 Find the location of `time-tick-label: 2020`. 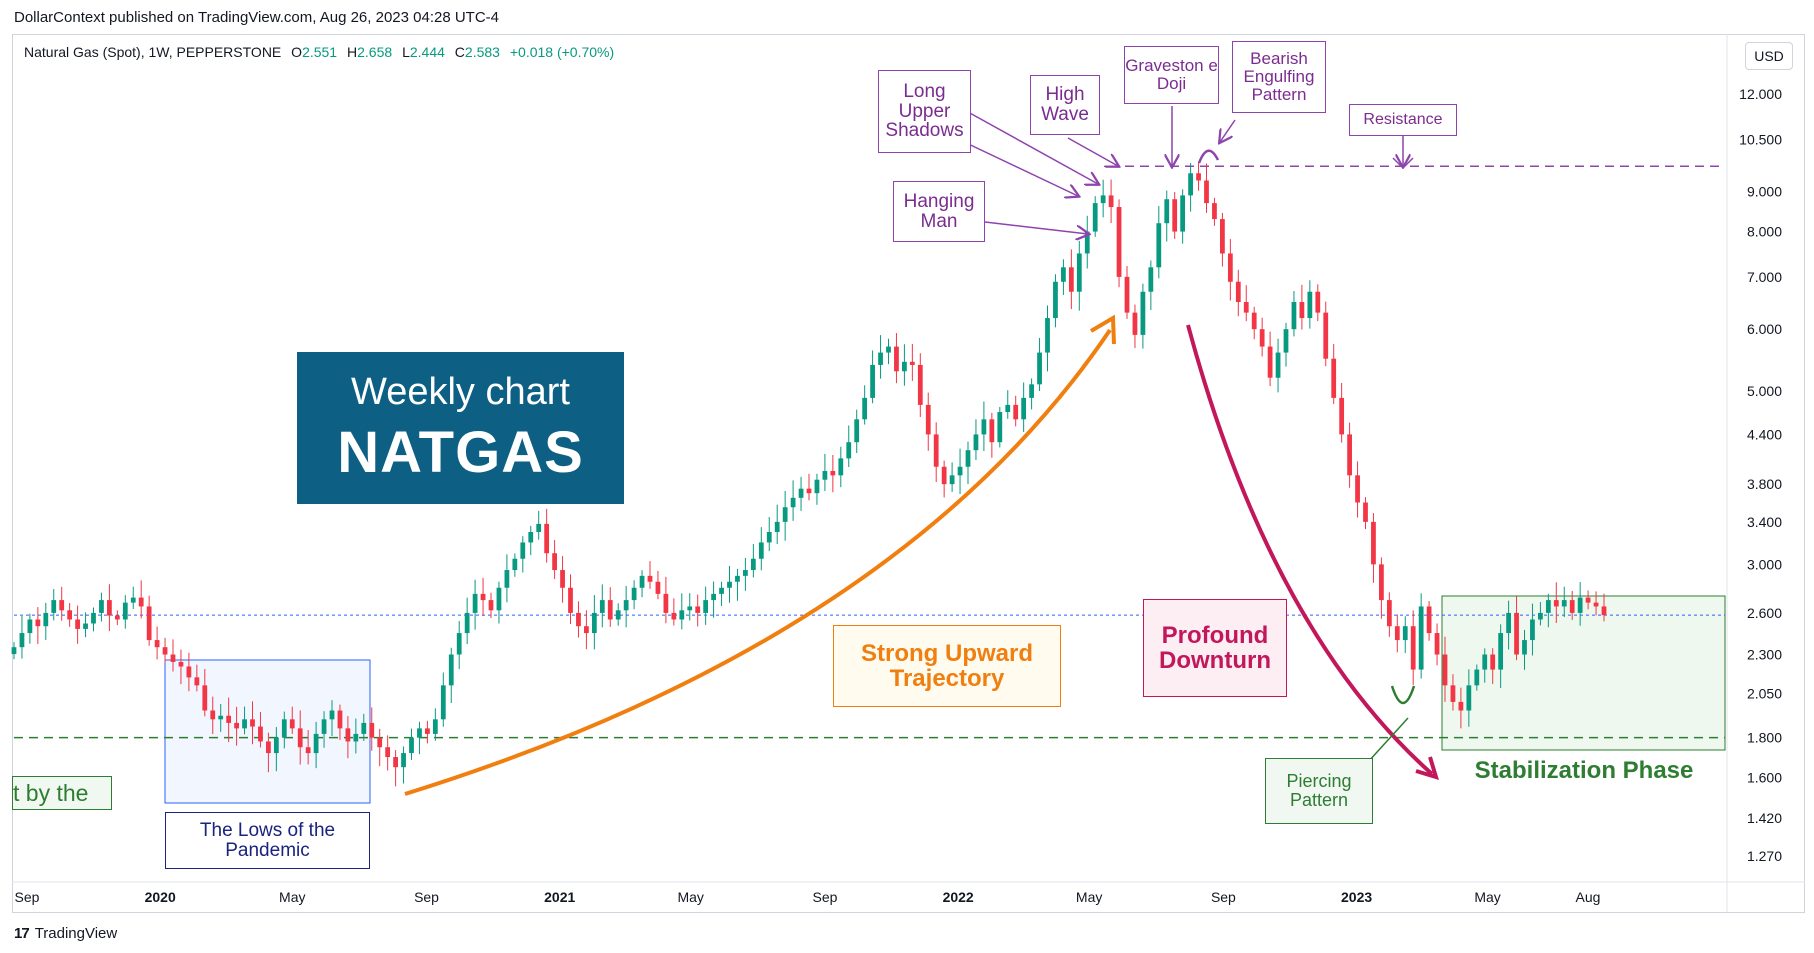

time-tick-label: 2020 is located at coordinates (160, 897).